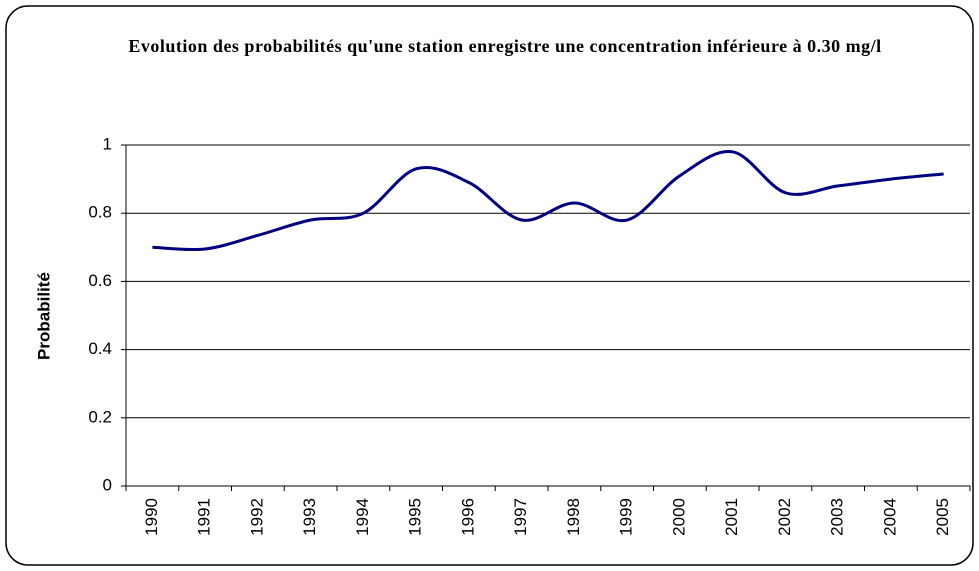 The height and width of the screenshot is (571, 979). Describe the element at coordinates (520, 517) in the screenshot. I see `x-tick-label: 1997` at that location.